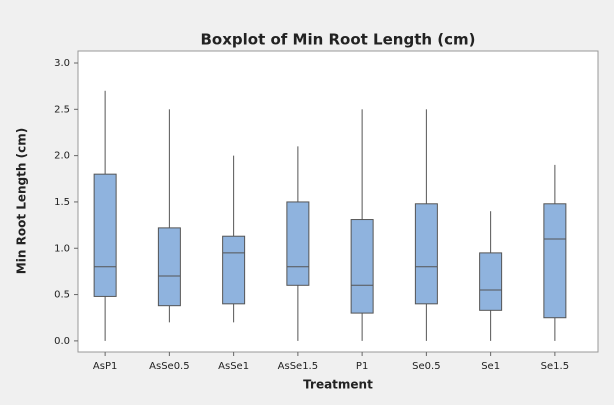 This screenshot has height=405, width=614. Describe the element at coordinates (555, 366) in the screenshot. I see `x-tick-label: Se1.5` at that location.